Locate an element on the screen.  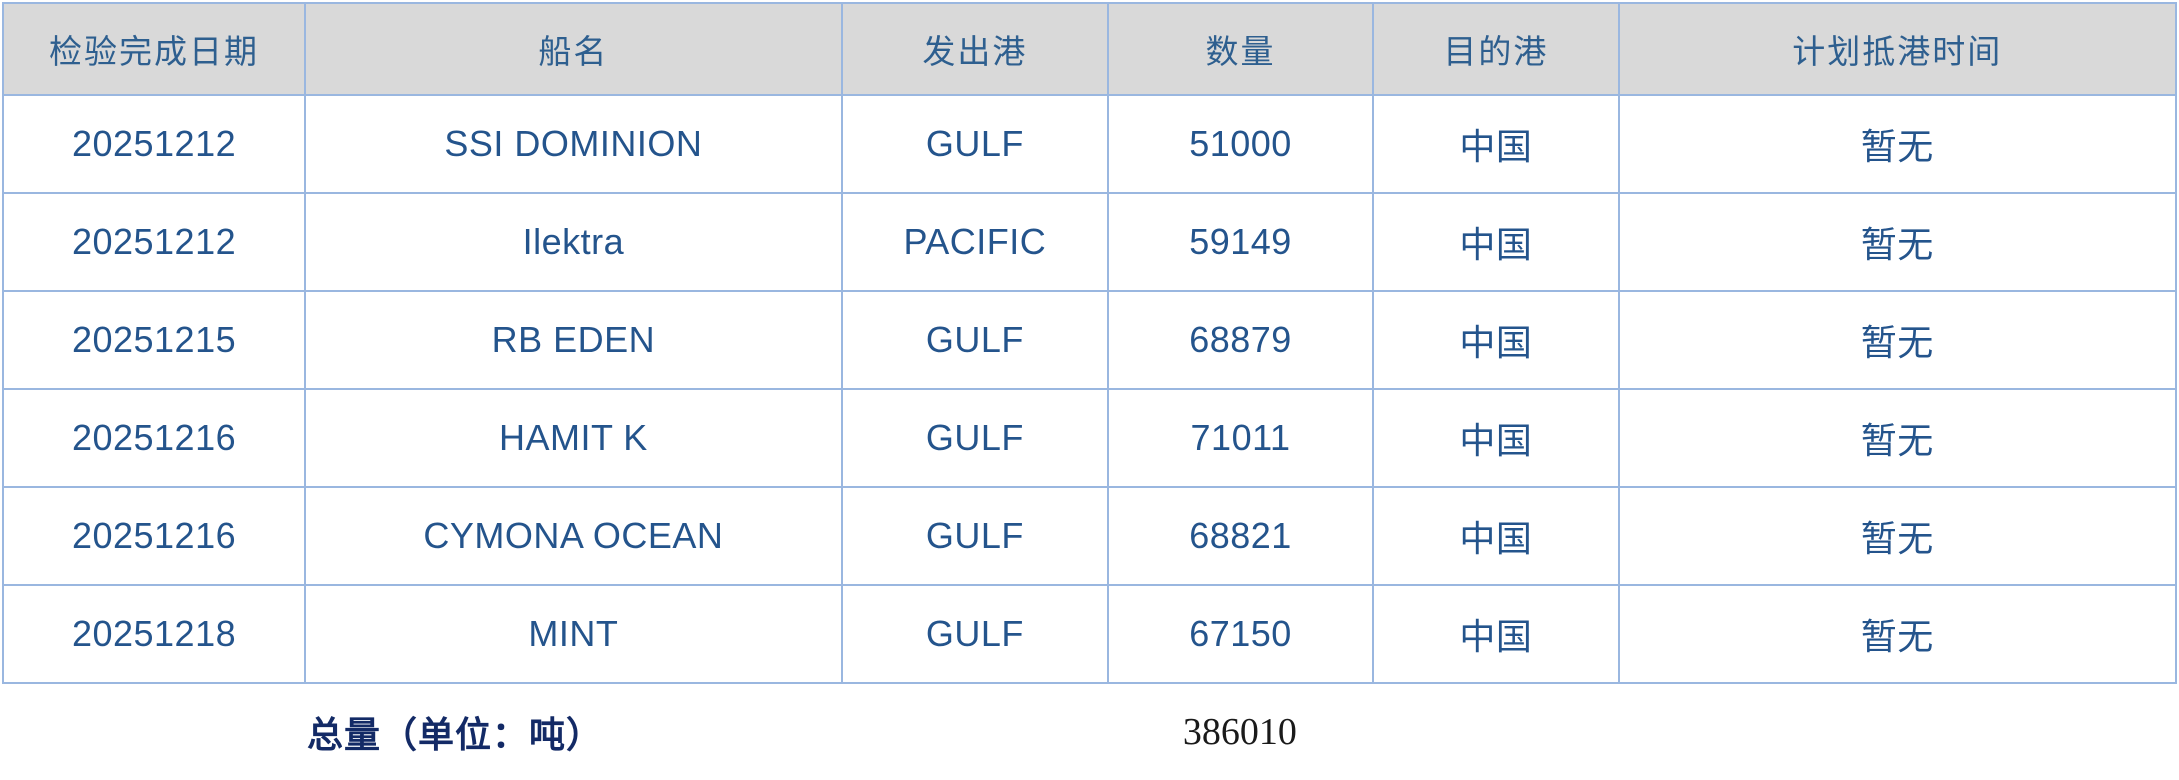
totals-row: 总量（单位：吨） 386010 is located at coordinates (1089, 732).